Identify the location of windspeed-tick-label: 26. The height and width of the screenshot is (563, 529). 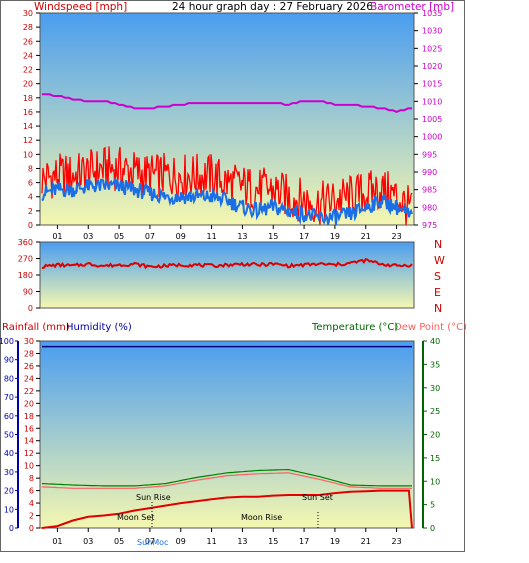
(28, 41).